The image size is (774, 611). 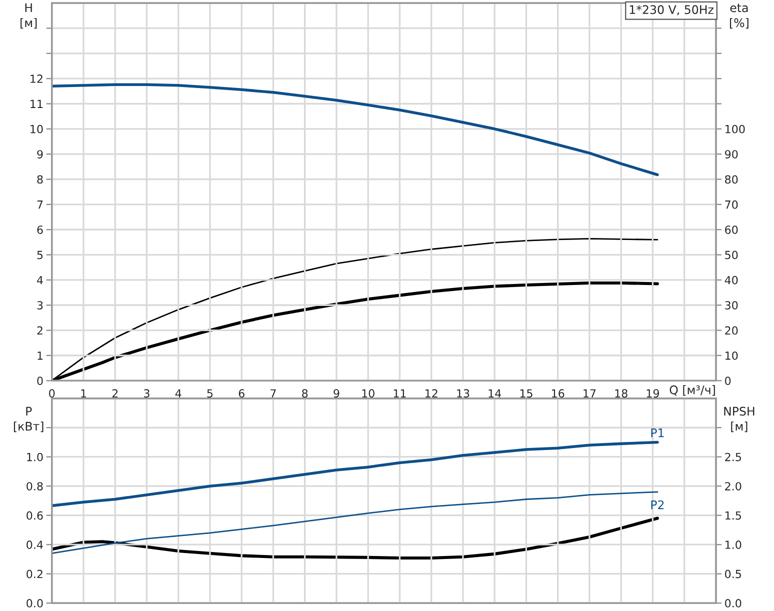 What do you see at coordinates (39, 330) in the screenshot?
I see `y-tick-label: 2` at bounding box center [39, 330].